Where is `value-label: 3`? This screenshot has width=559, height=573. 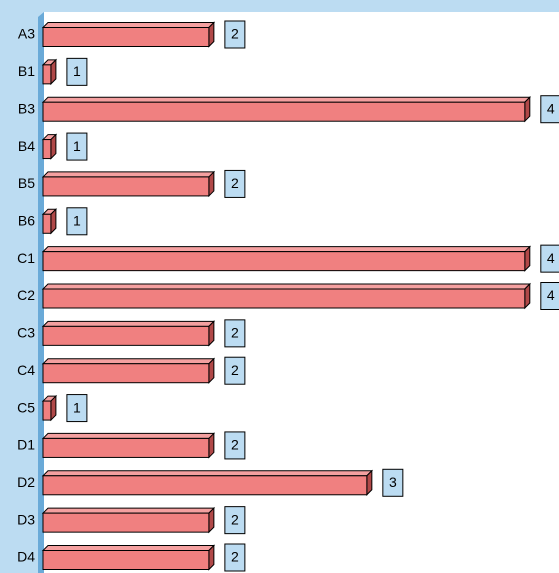
value-label: 3 is located at coordinates (393, 482).